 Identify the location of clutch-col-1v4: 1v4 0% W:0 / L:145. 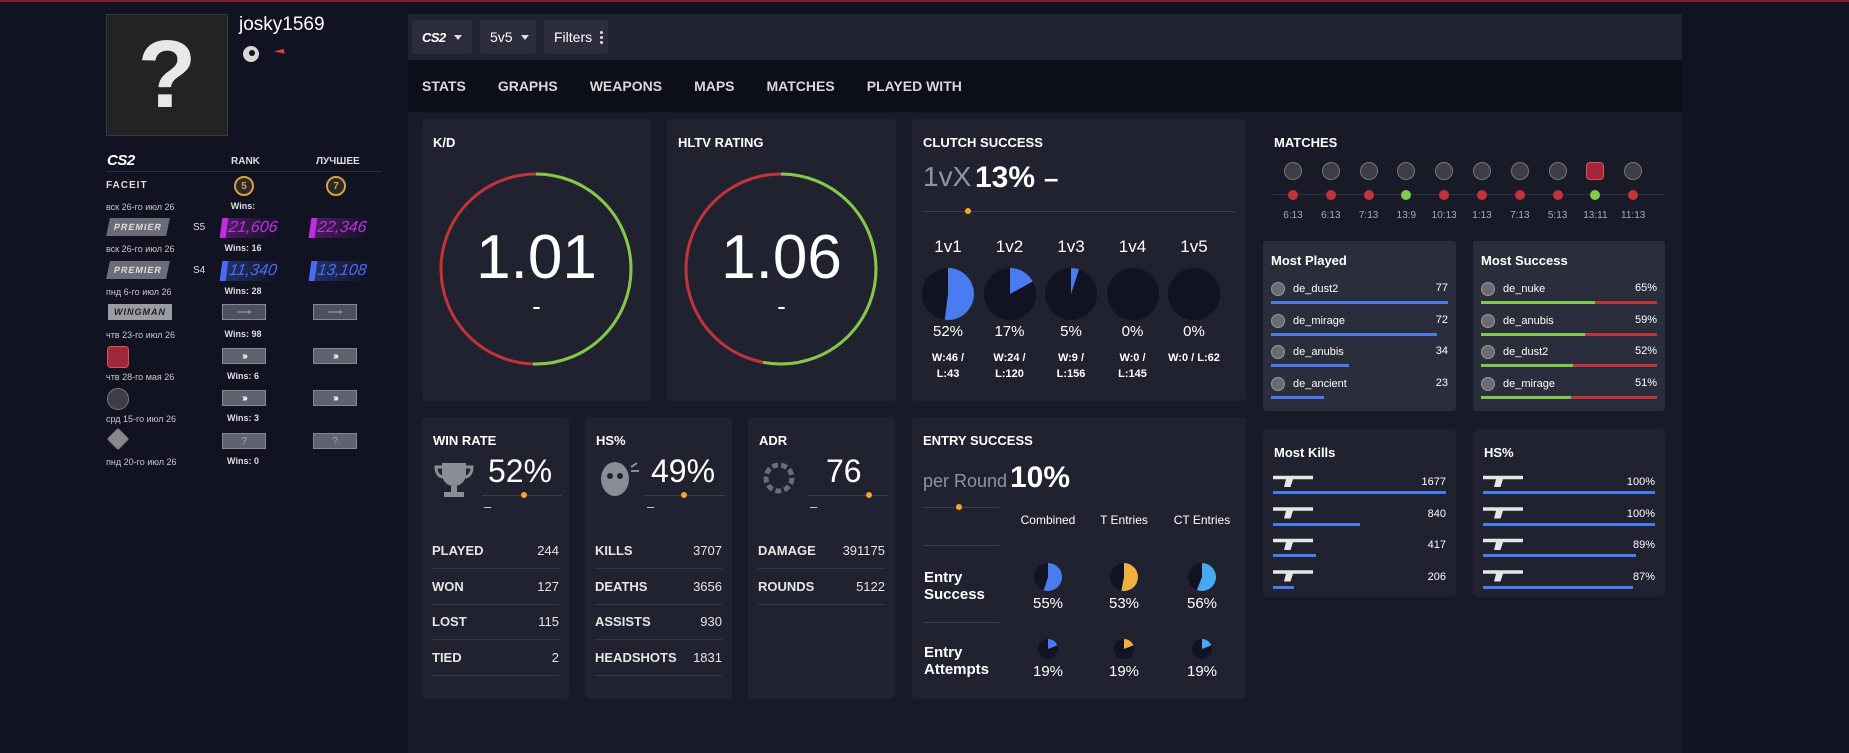
(1133, 309).